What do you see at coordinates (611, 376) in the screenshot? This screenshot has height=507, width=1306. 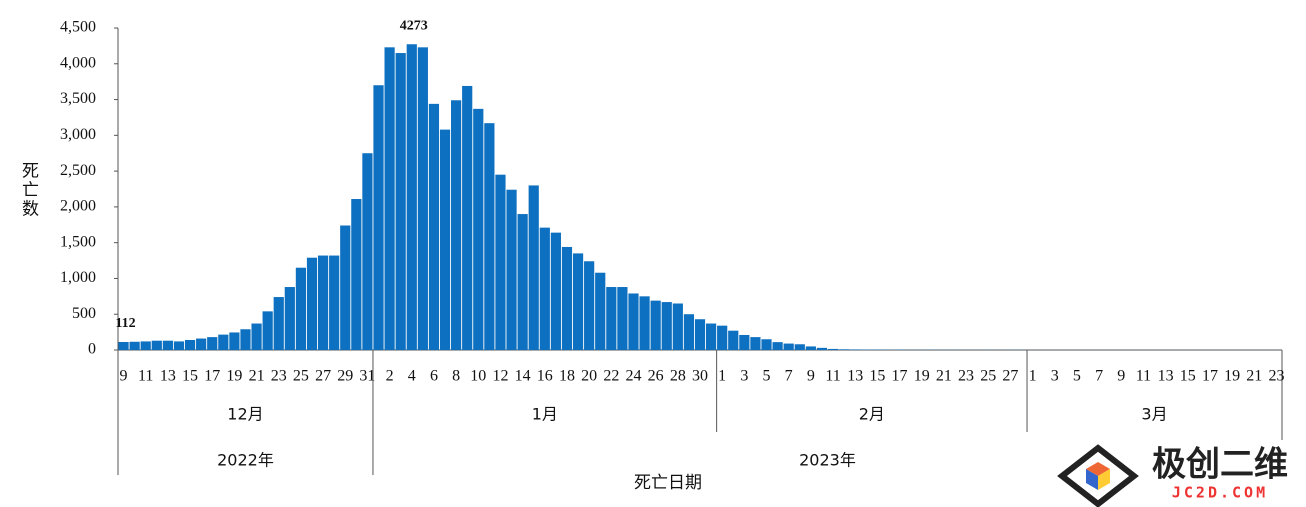 I see `x-tick-label: 22` at bounding box center [611, 376].